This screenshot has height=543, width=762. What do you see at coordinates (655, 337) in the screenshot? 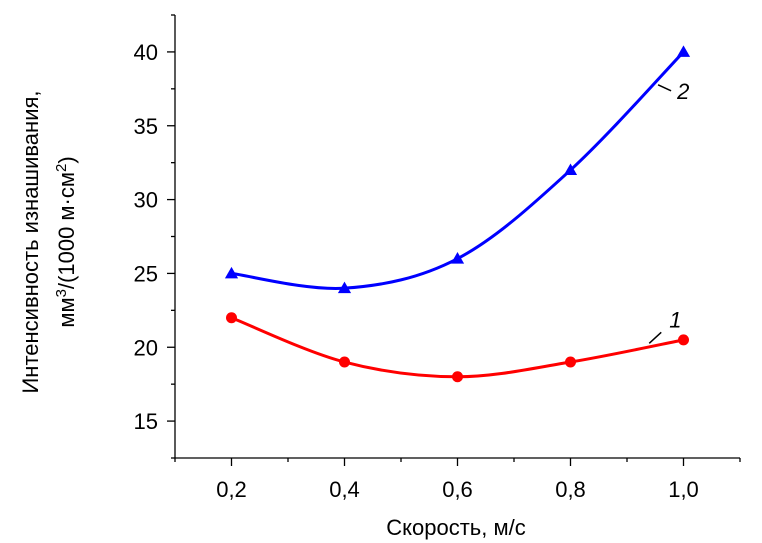
I see `series-1-leader` at bounding box center [655, 337].